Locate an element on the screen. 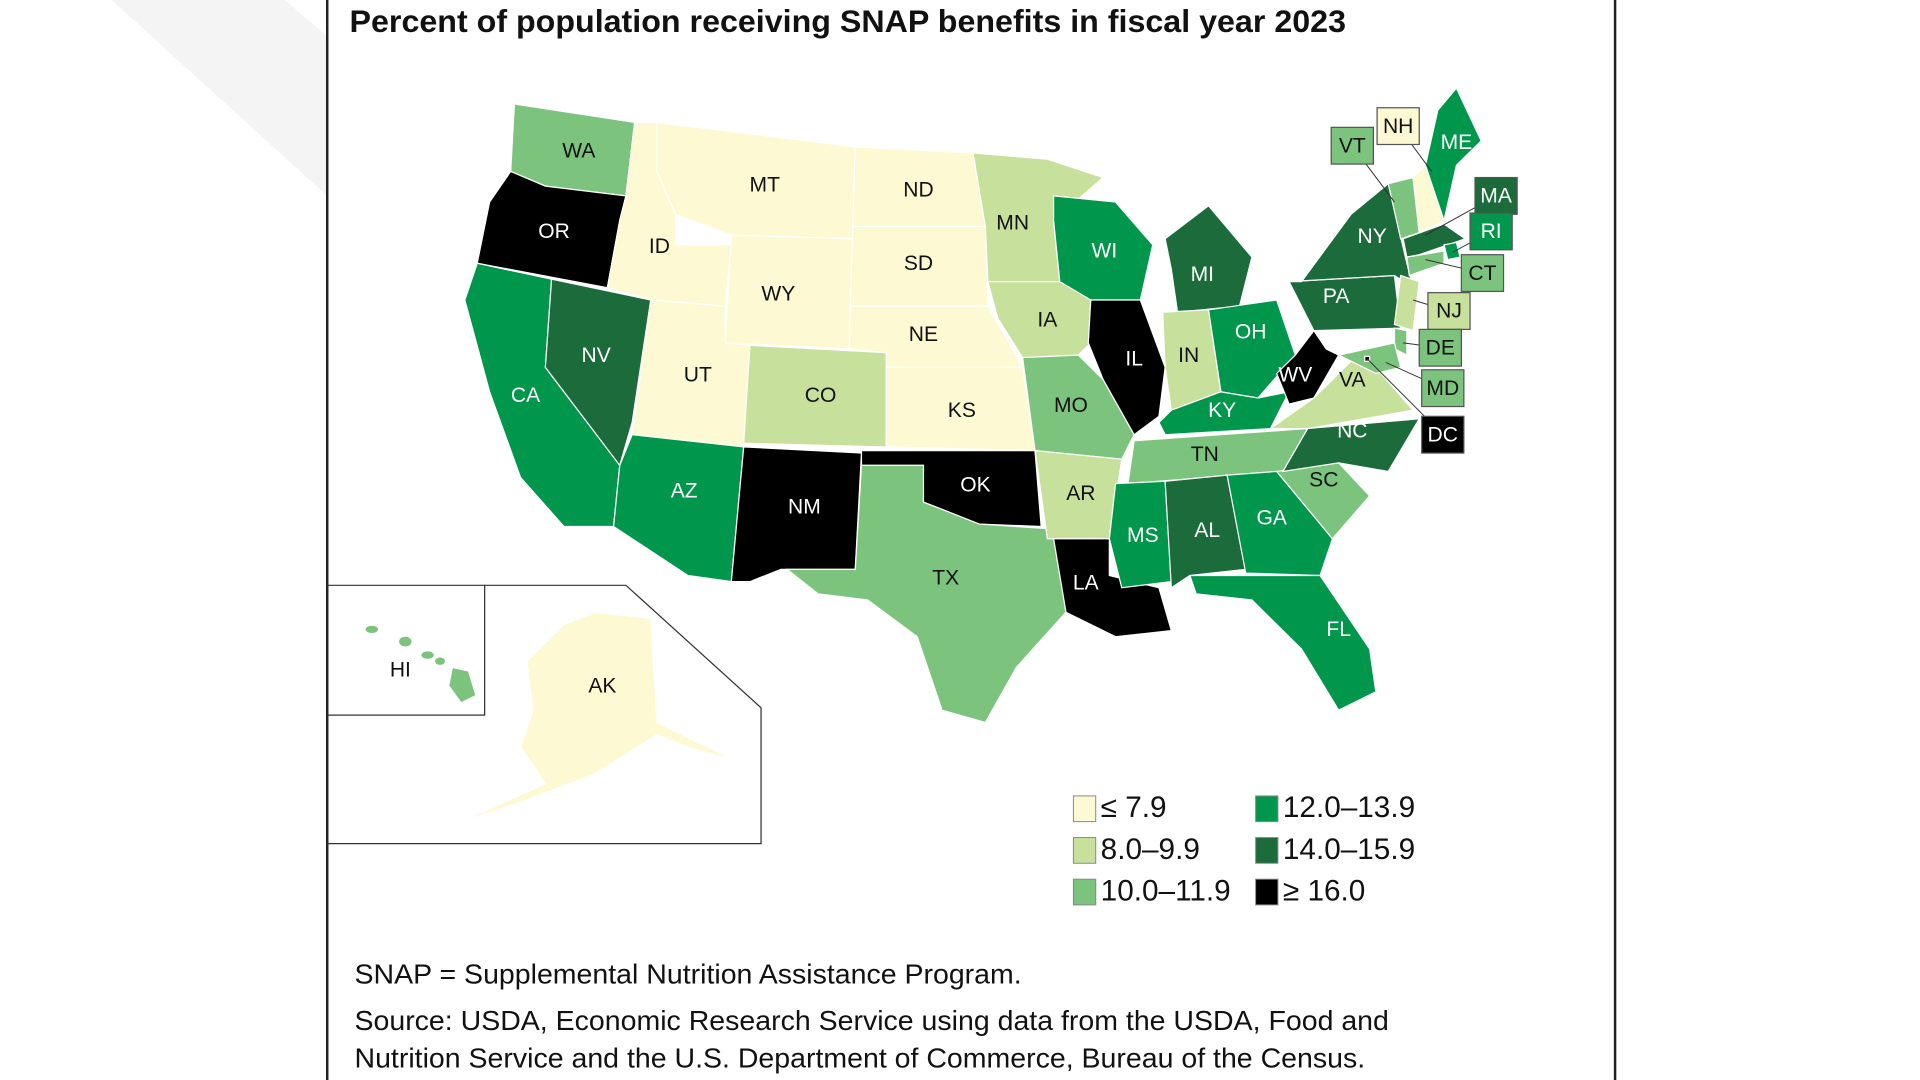 The image size is (1920, 1080). state-label-nj: NJ is located at coordinates (1449, 311).